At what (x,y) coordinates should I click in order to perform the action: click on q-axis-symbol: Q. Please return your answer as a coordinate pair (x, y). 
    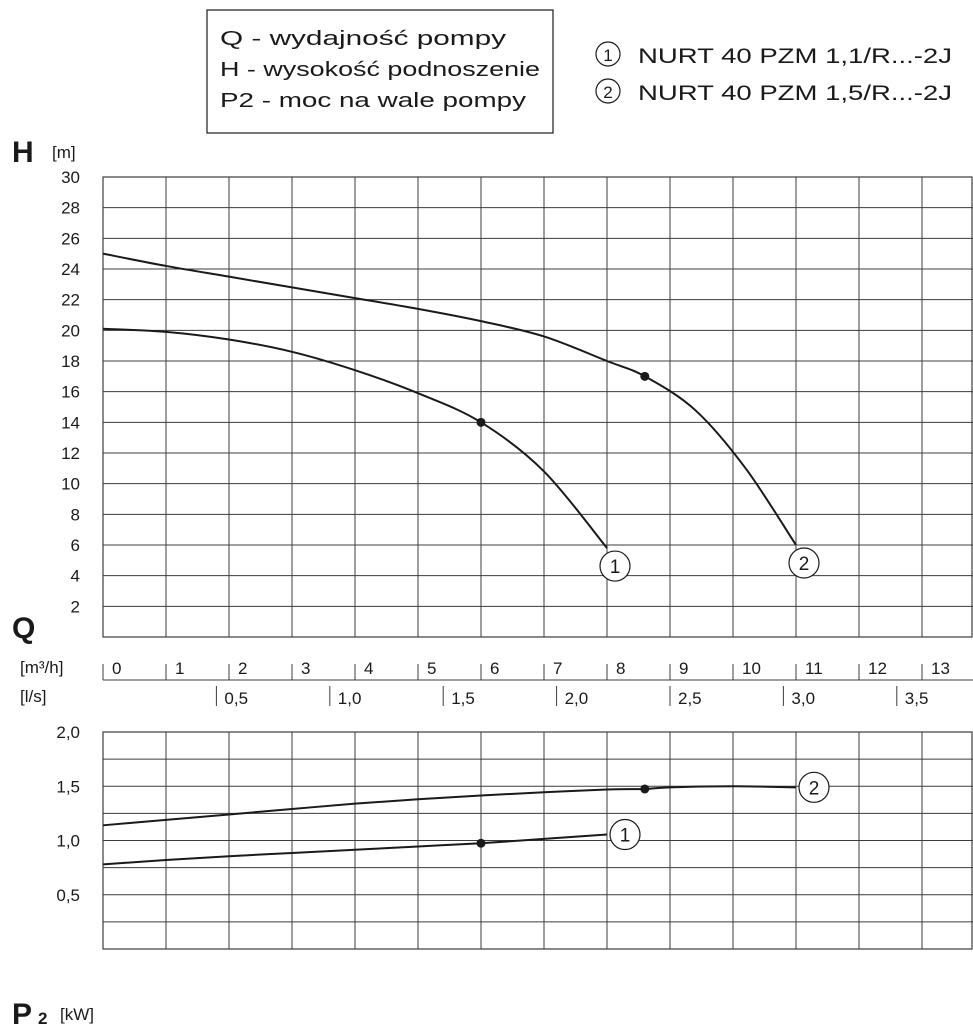
    Looking at the image, I should click on (23, 628).